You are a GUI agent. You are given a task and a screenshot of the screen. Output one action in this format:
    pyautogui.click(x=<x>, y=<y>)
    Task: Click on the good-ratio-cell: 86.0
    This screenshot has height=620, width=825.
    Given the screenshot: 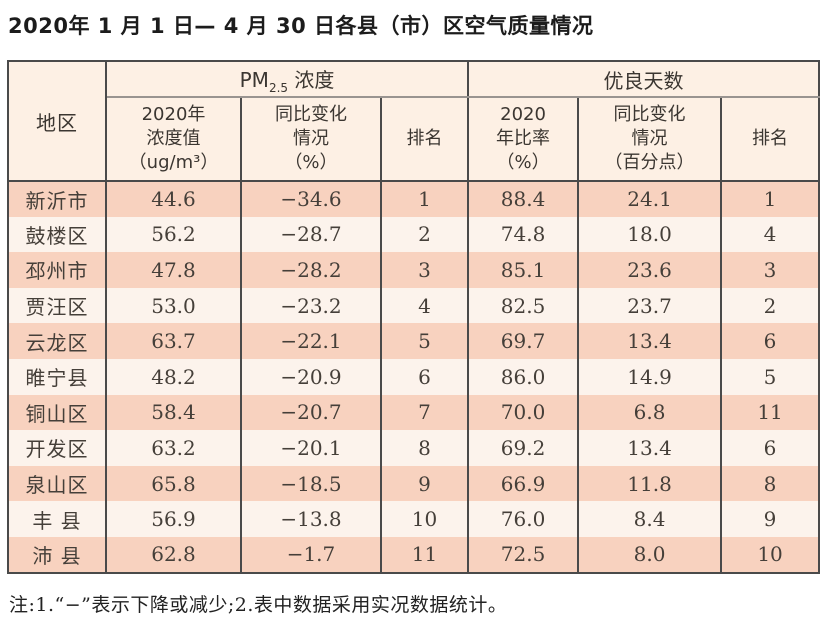 What is the action you would take?
    pyautogui.click(x=523, y=376)
    